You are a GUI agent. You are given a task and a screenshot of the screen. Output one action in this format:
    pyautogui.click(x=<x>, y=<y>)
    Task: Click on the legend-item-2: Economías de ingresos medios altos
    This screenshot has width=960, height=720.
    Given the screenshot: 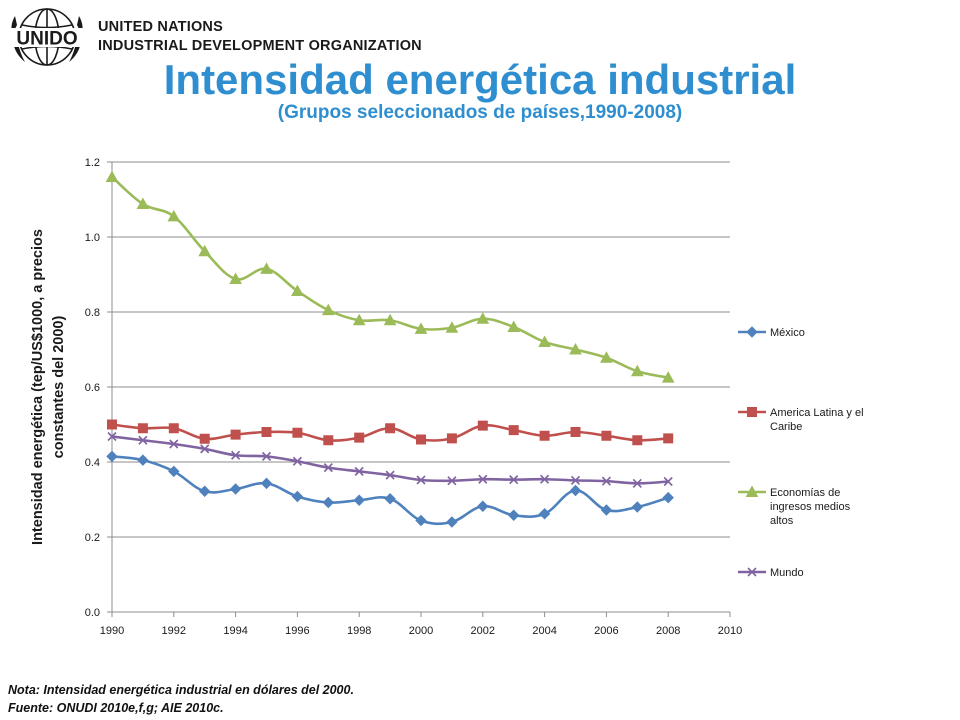 What is the action you would take?
    pyautogui.click(x=794, y=506)
    